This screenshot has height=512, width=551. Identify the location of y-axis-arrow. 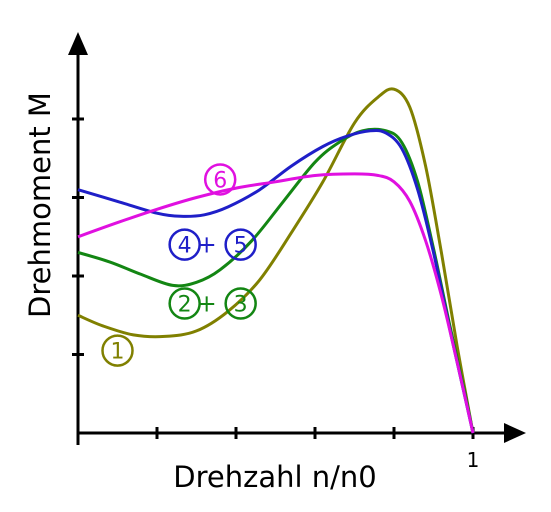
(78, 43).